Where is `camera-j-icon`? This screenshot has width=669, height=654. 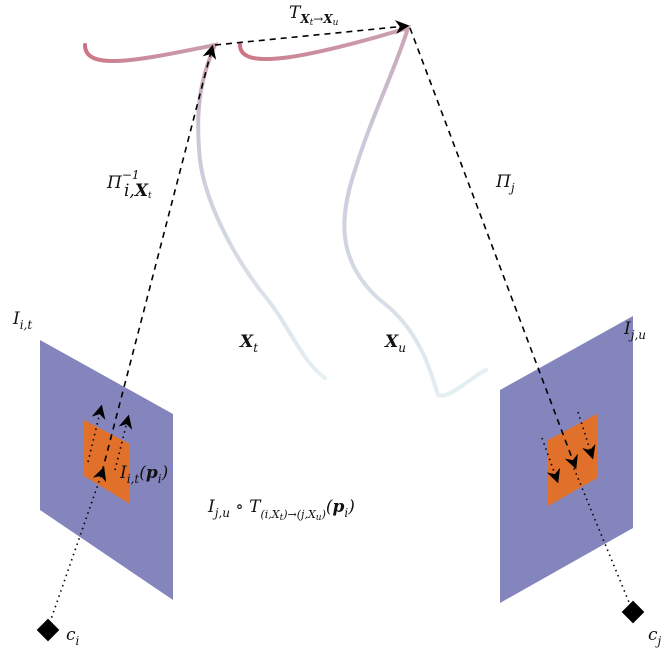 camera-j-icon is located at coordinates (633, 612).